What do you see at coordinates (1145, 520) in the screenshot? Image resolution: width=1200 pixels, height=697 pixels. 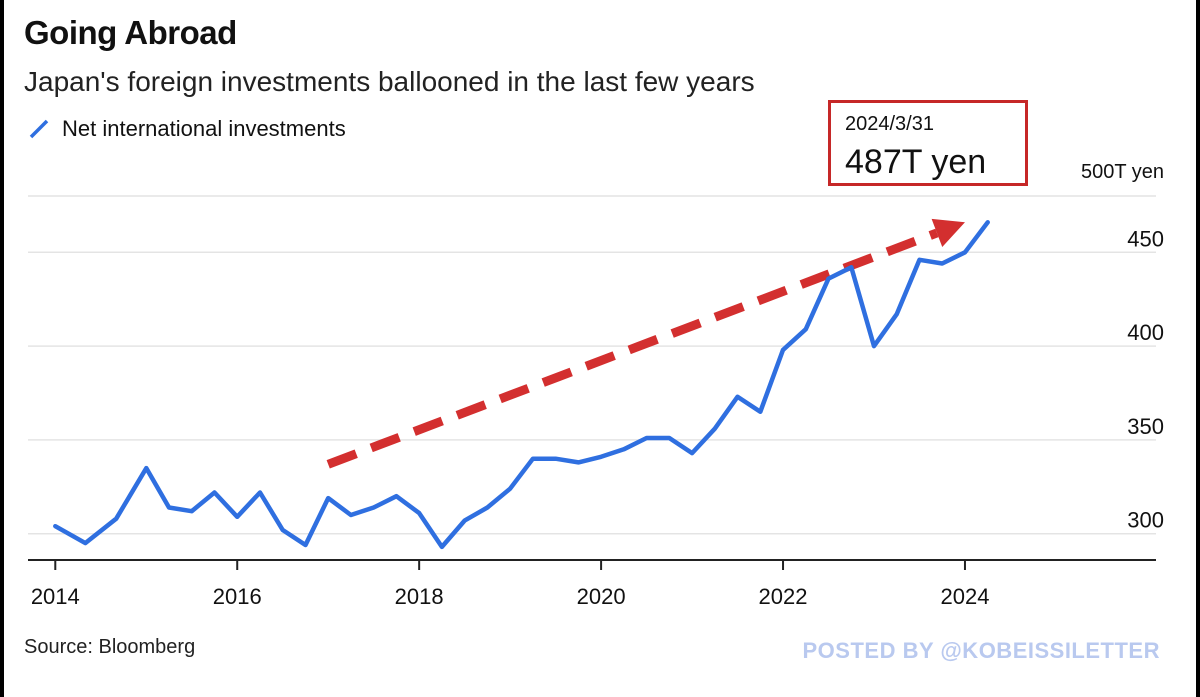 I see `y-tick-label: 300` at bounding box center [1145, 520].